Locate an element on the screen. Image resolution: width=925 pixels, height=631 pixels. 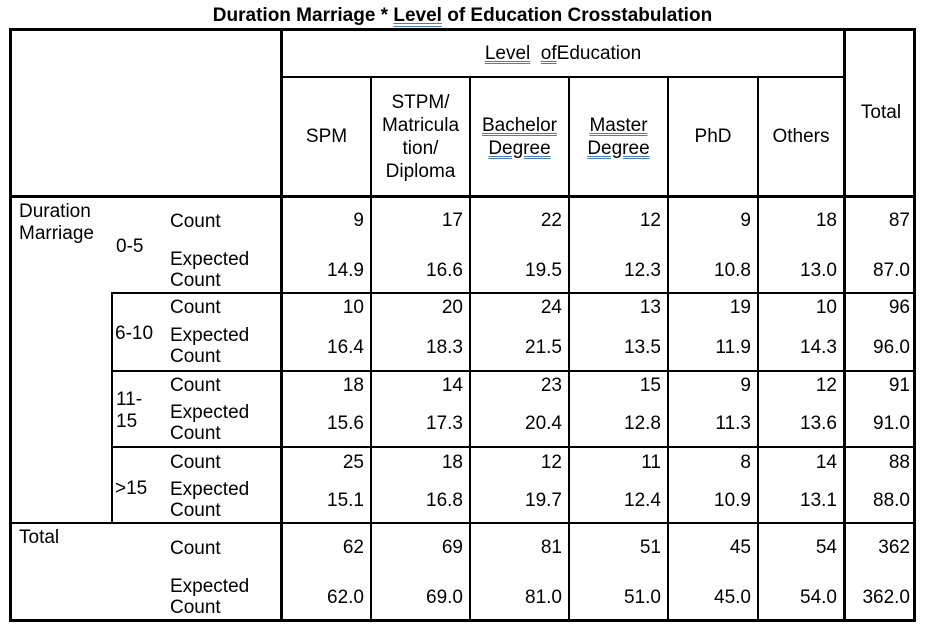
expected-count-cell: 45.0 is located at coordinates (732, 597).